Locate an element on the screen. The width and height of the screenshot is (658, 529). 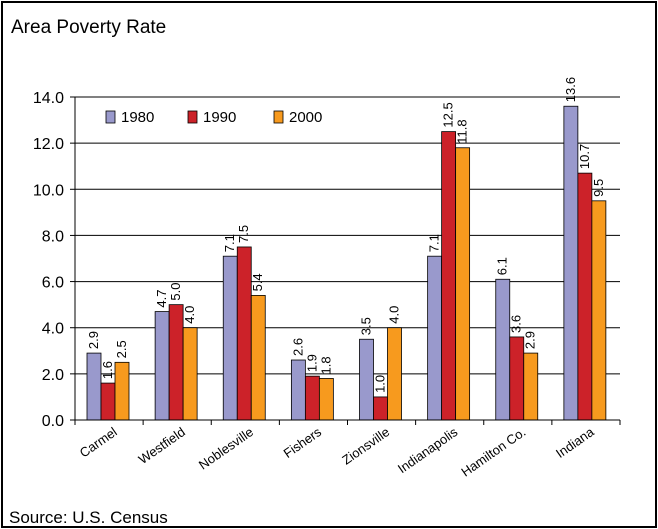
legend-label-1980: 1980 is located at coordinates (137, 117).